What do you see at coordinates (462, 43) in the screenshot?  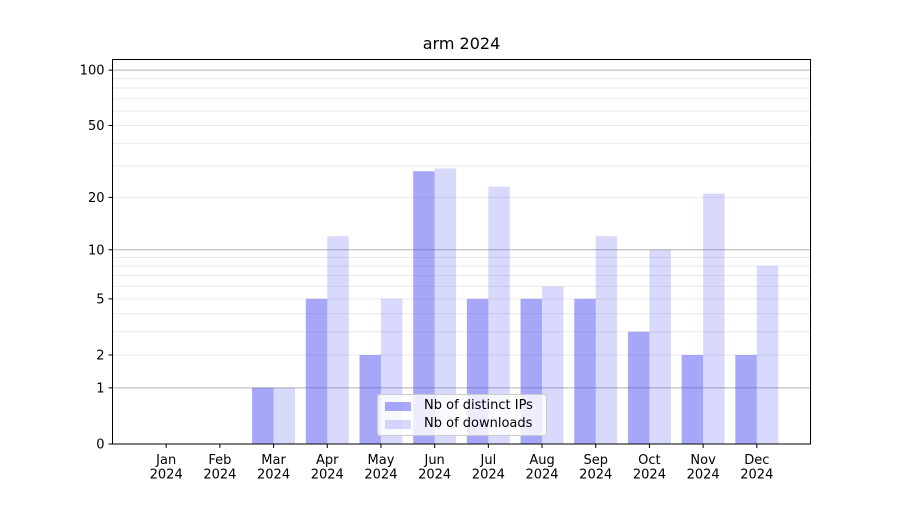 I see `chart-title: arm 2024` at bounding box center [462, 43].